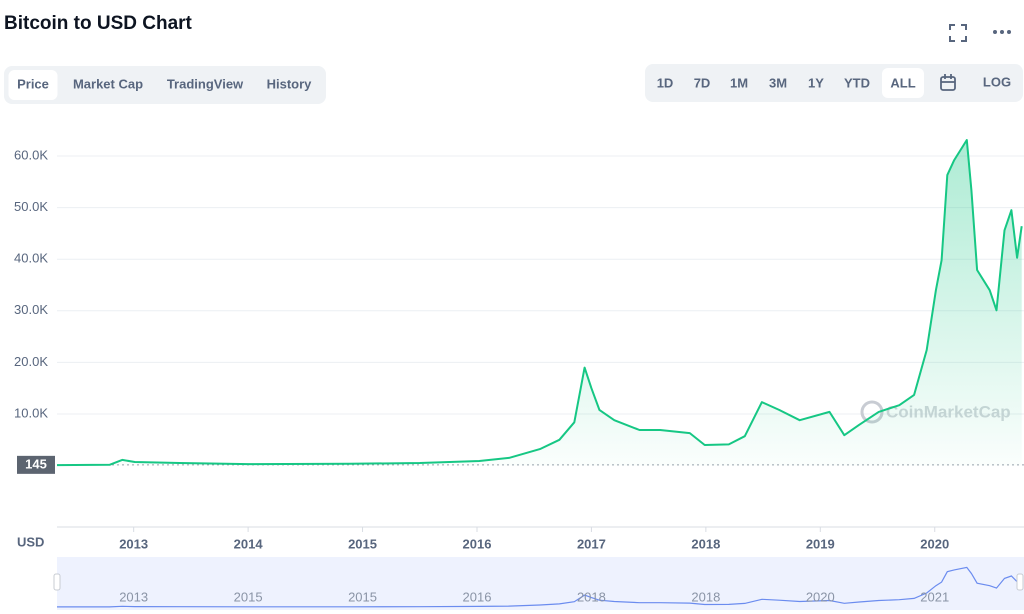 This screenshot has height=614, width=1024. Describe the element at coordinates (816, 82) in the screenshot. I see `range-button: 1Y` at that location.